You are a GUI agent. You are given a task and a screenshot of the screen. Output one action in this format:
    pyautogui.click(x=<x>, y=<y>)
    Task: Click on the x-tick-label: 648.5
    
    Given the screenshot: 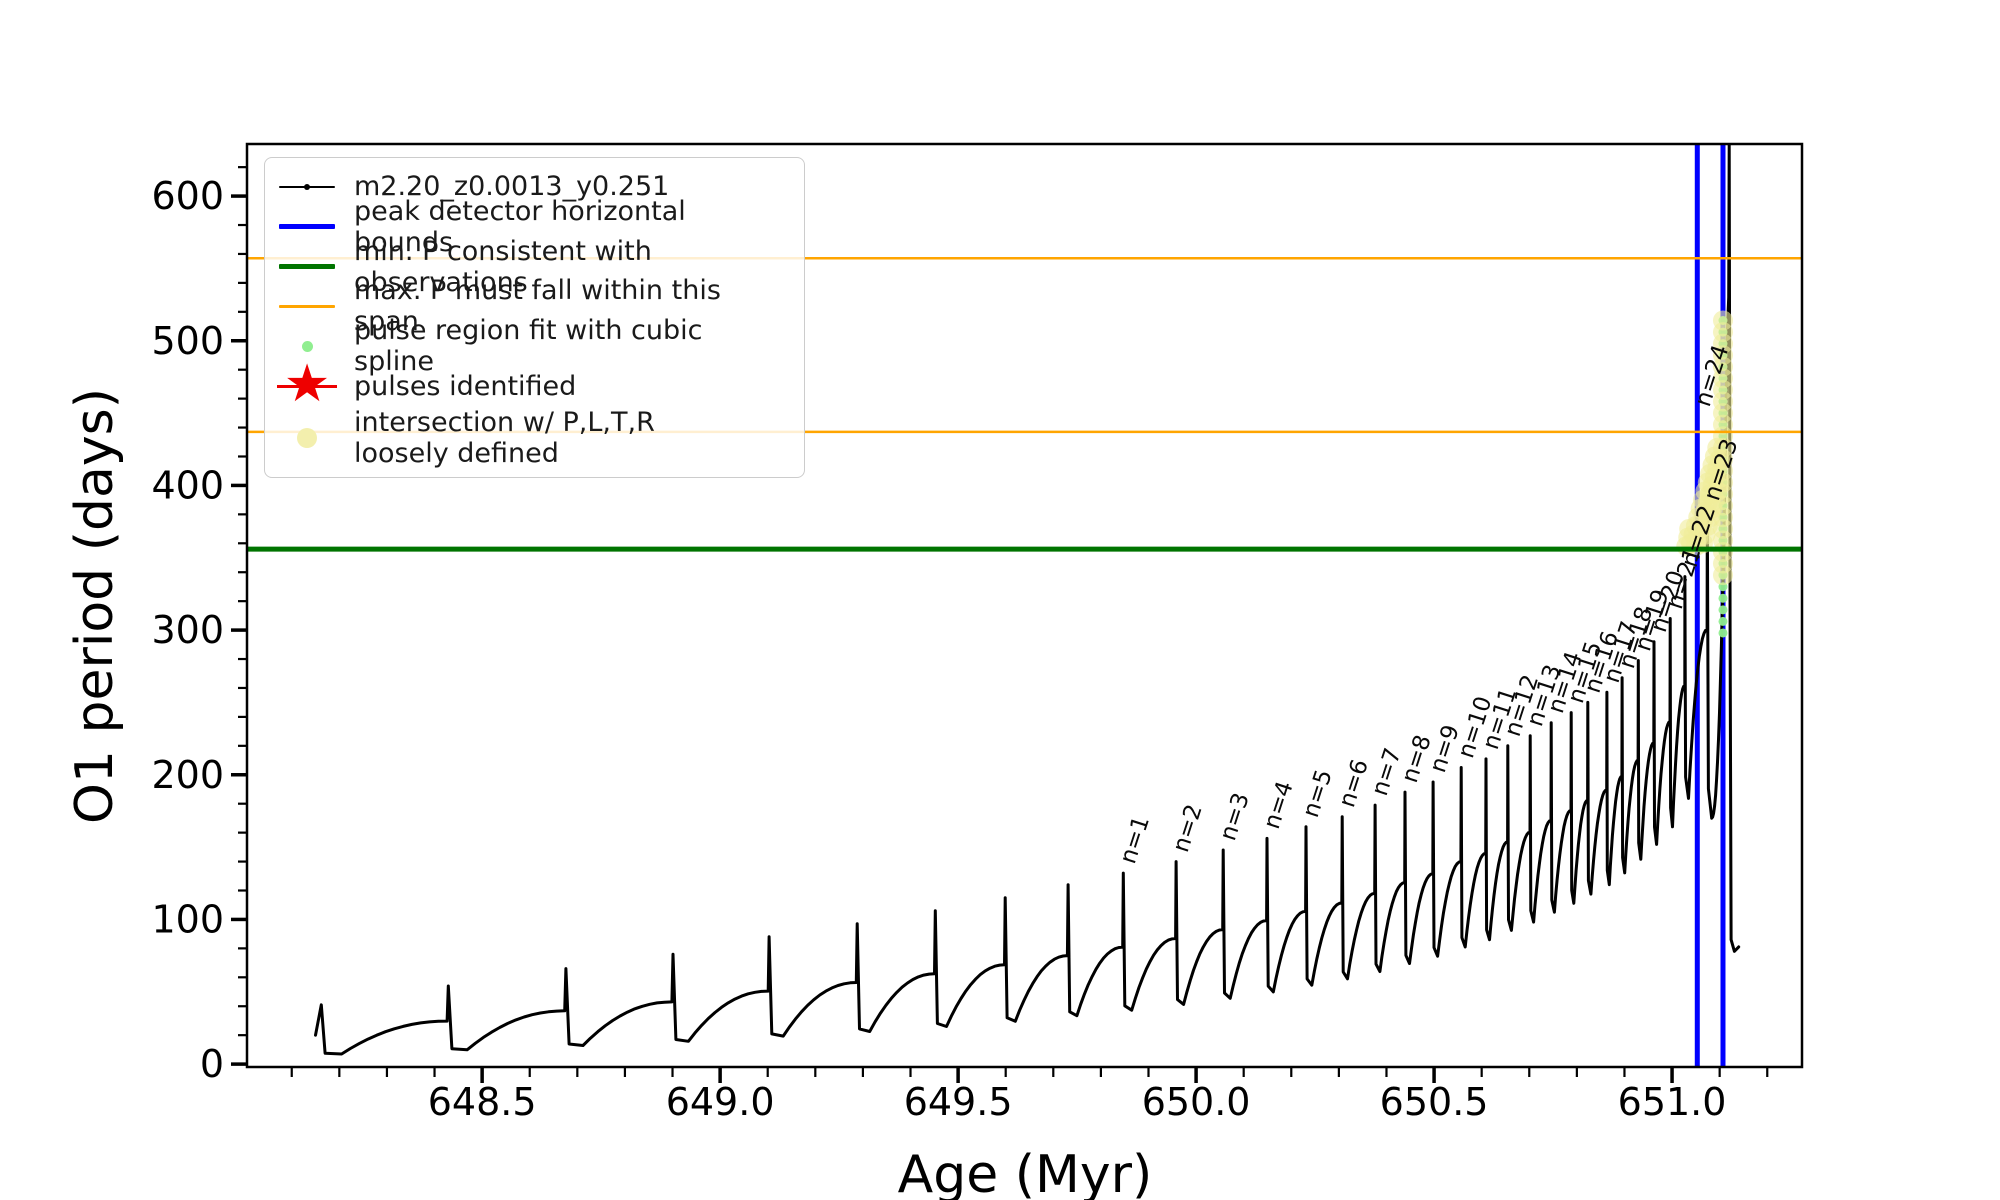 What is the action you would take?
    pyautogui.click(x=482, y=1102)
    